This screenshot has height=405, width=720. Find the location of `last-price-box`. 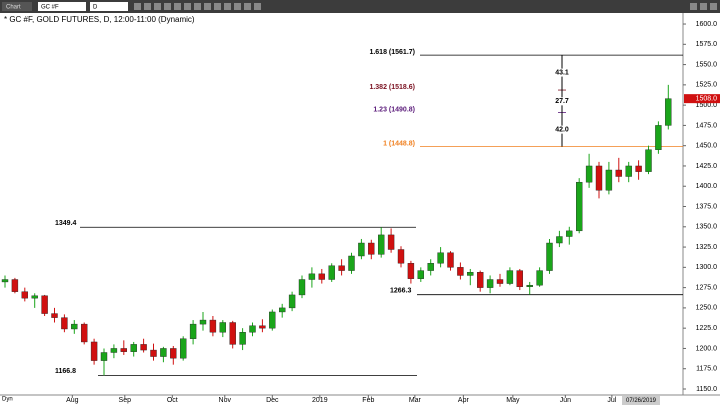

last-price-box is located at coordinates (702, 99).